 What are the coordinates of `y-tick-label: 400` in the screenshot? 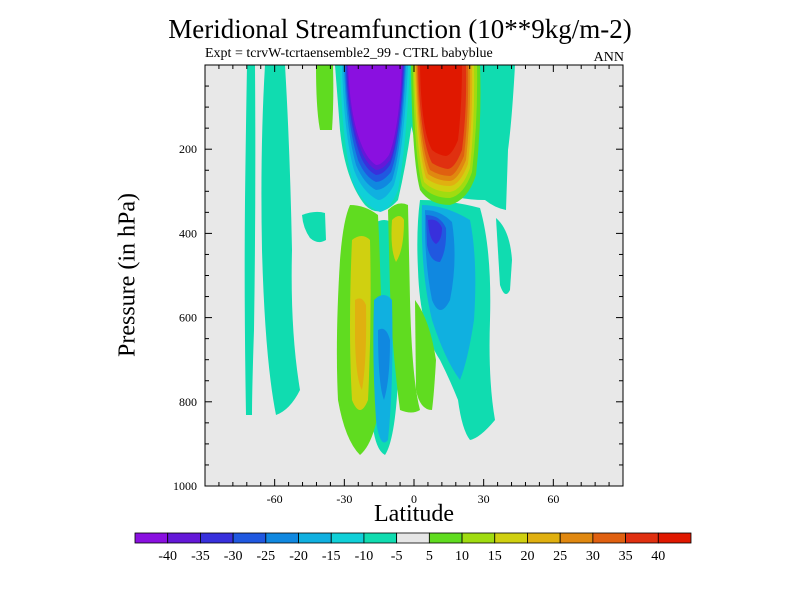 It's located at (188, 233).